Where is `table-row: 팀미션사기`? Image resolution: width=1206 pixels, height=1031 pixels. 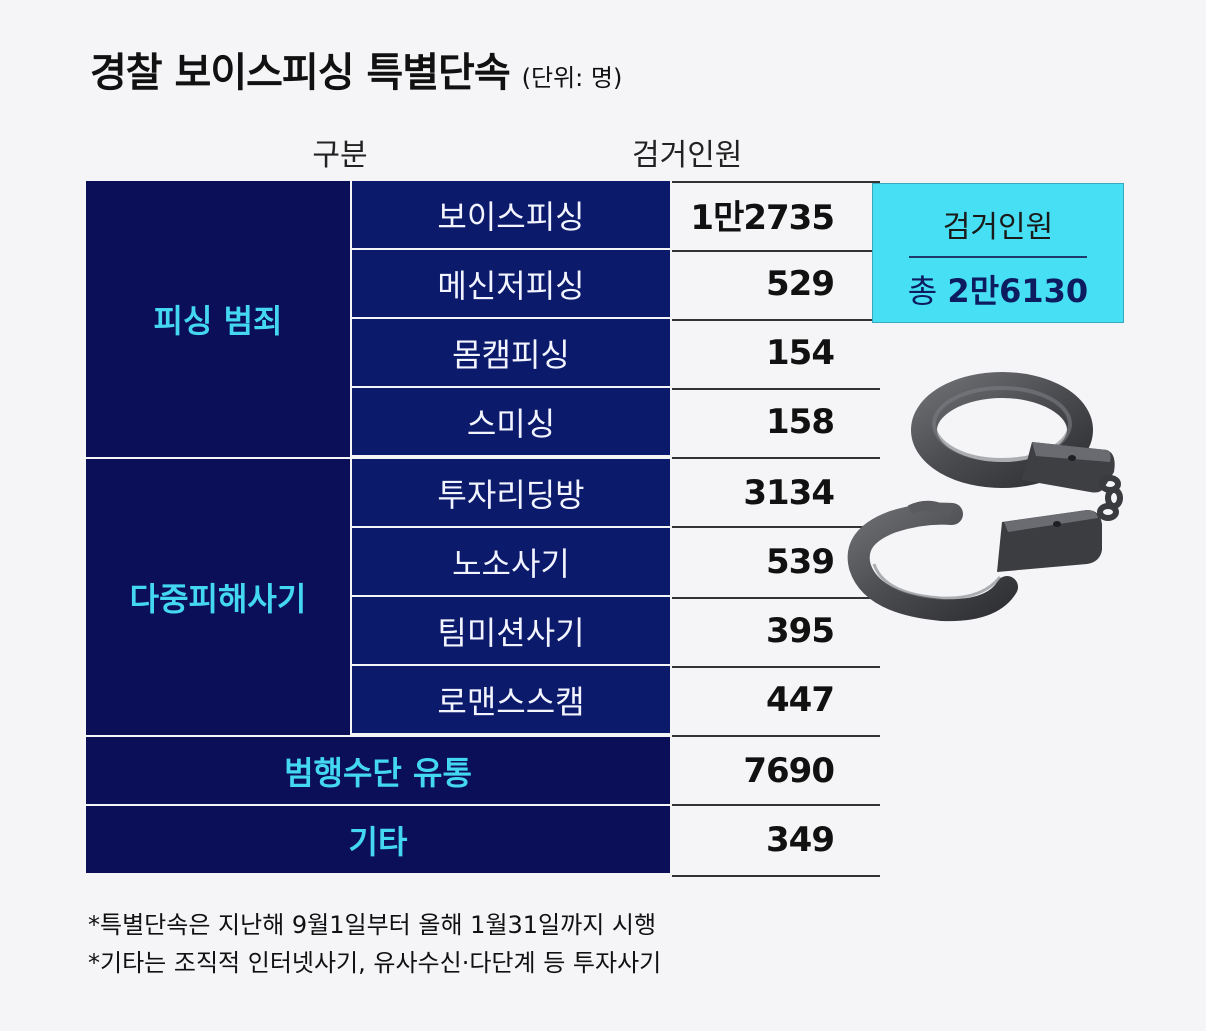 table-row: 팀미션사기 is located at coordinates (511, 631).